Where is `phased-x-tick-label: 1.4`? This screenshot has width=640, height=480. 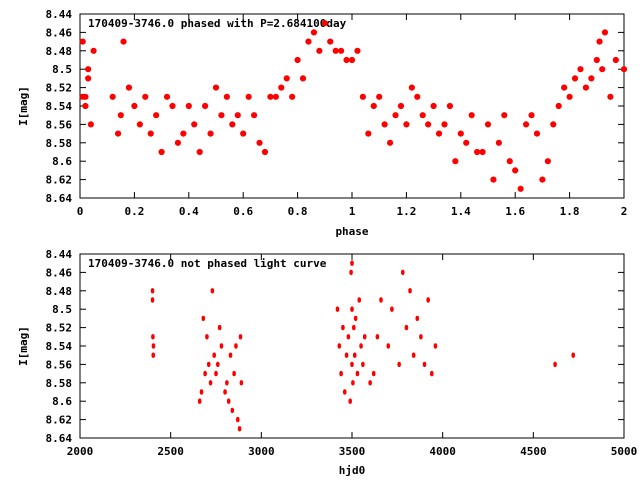
phased-x-tick-label: 1.4 is located at coordinates (461, 211).